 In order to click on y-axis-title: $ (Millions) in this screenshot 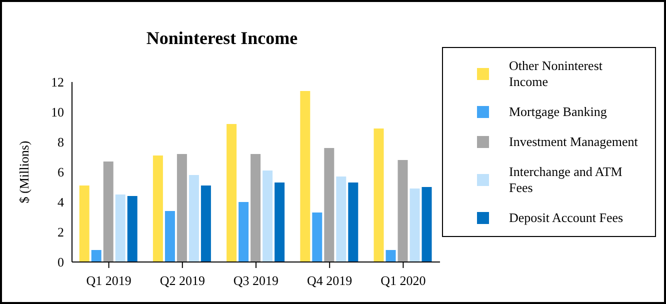, I will do `click(24, 172)`.